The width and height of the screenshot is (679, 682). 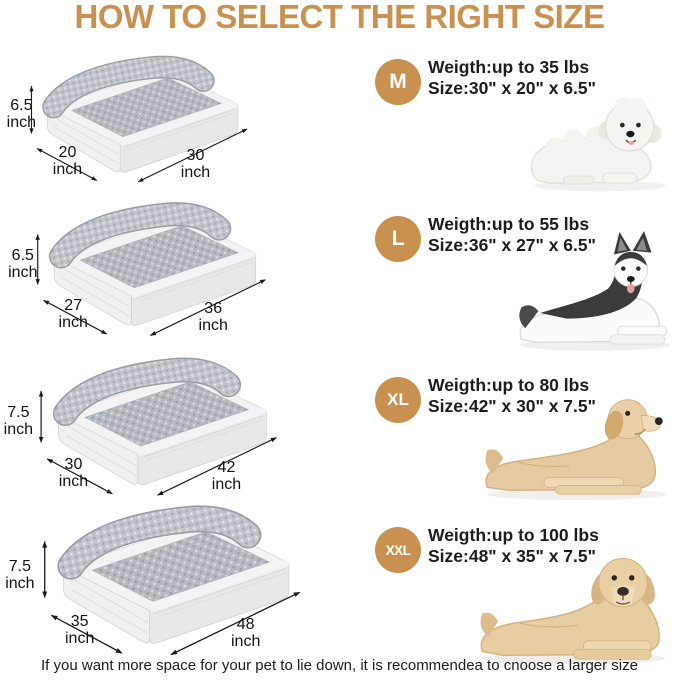 I want to click on length-label: 42 inch, so click(x=226, y=475).